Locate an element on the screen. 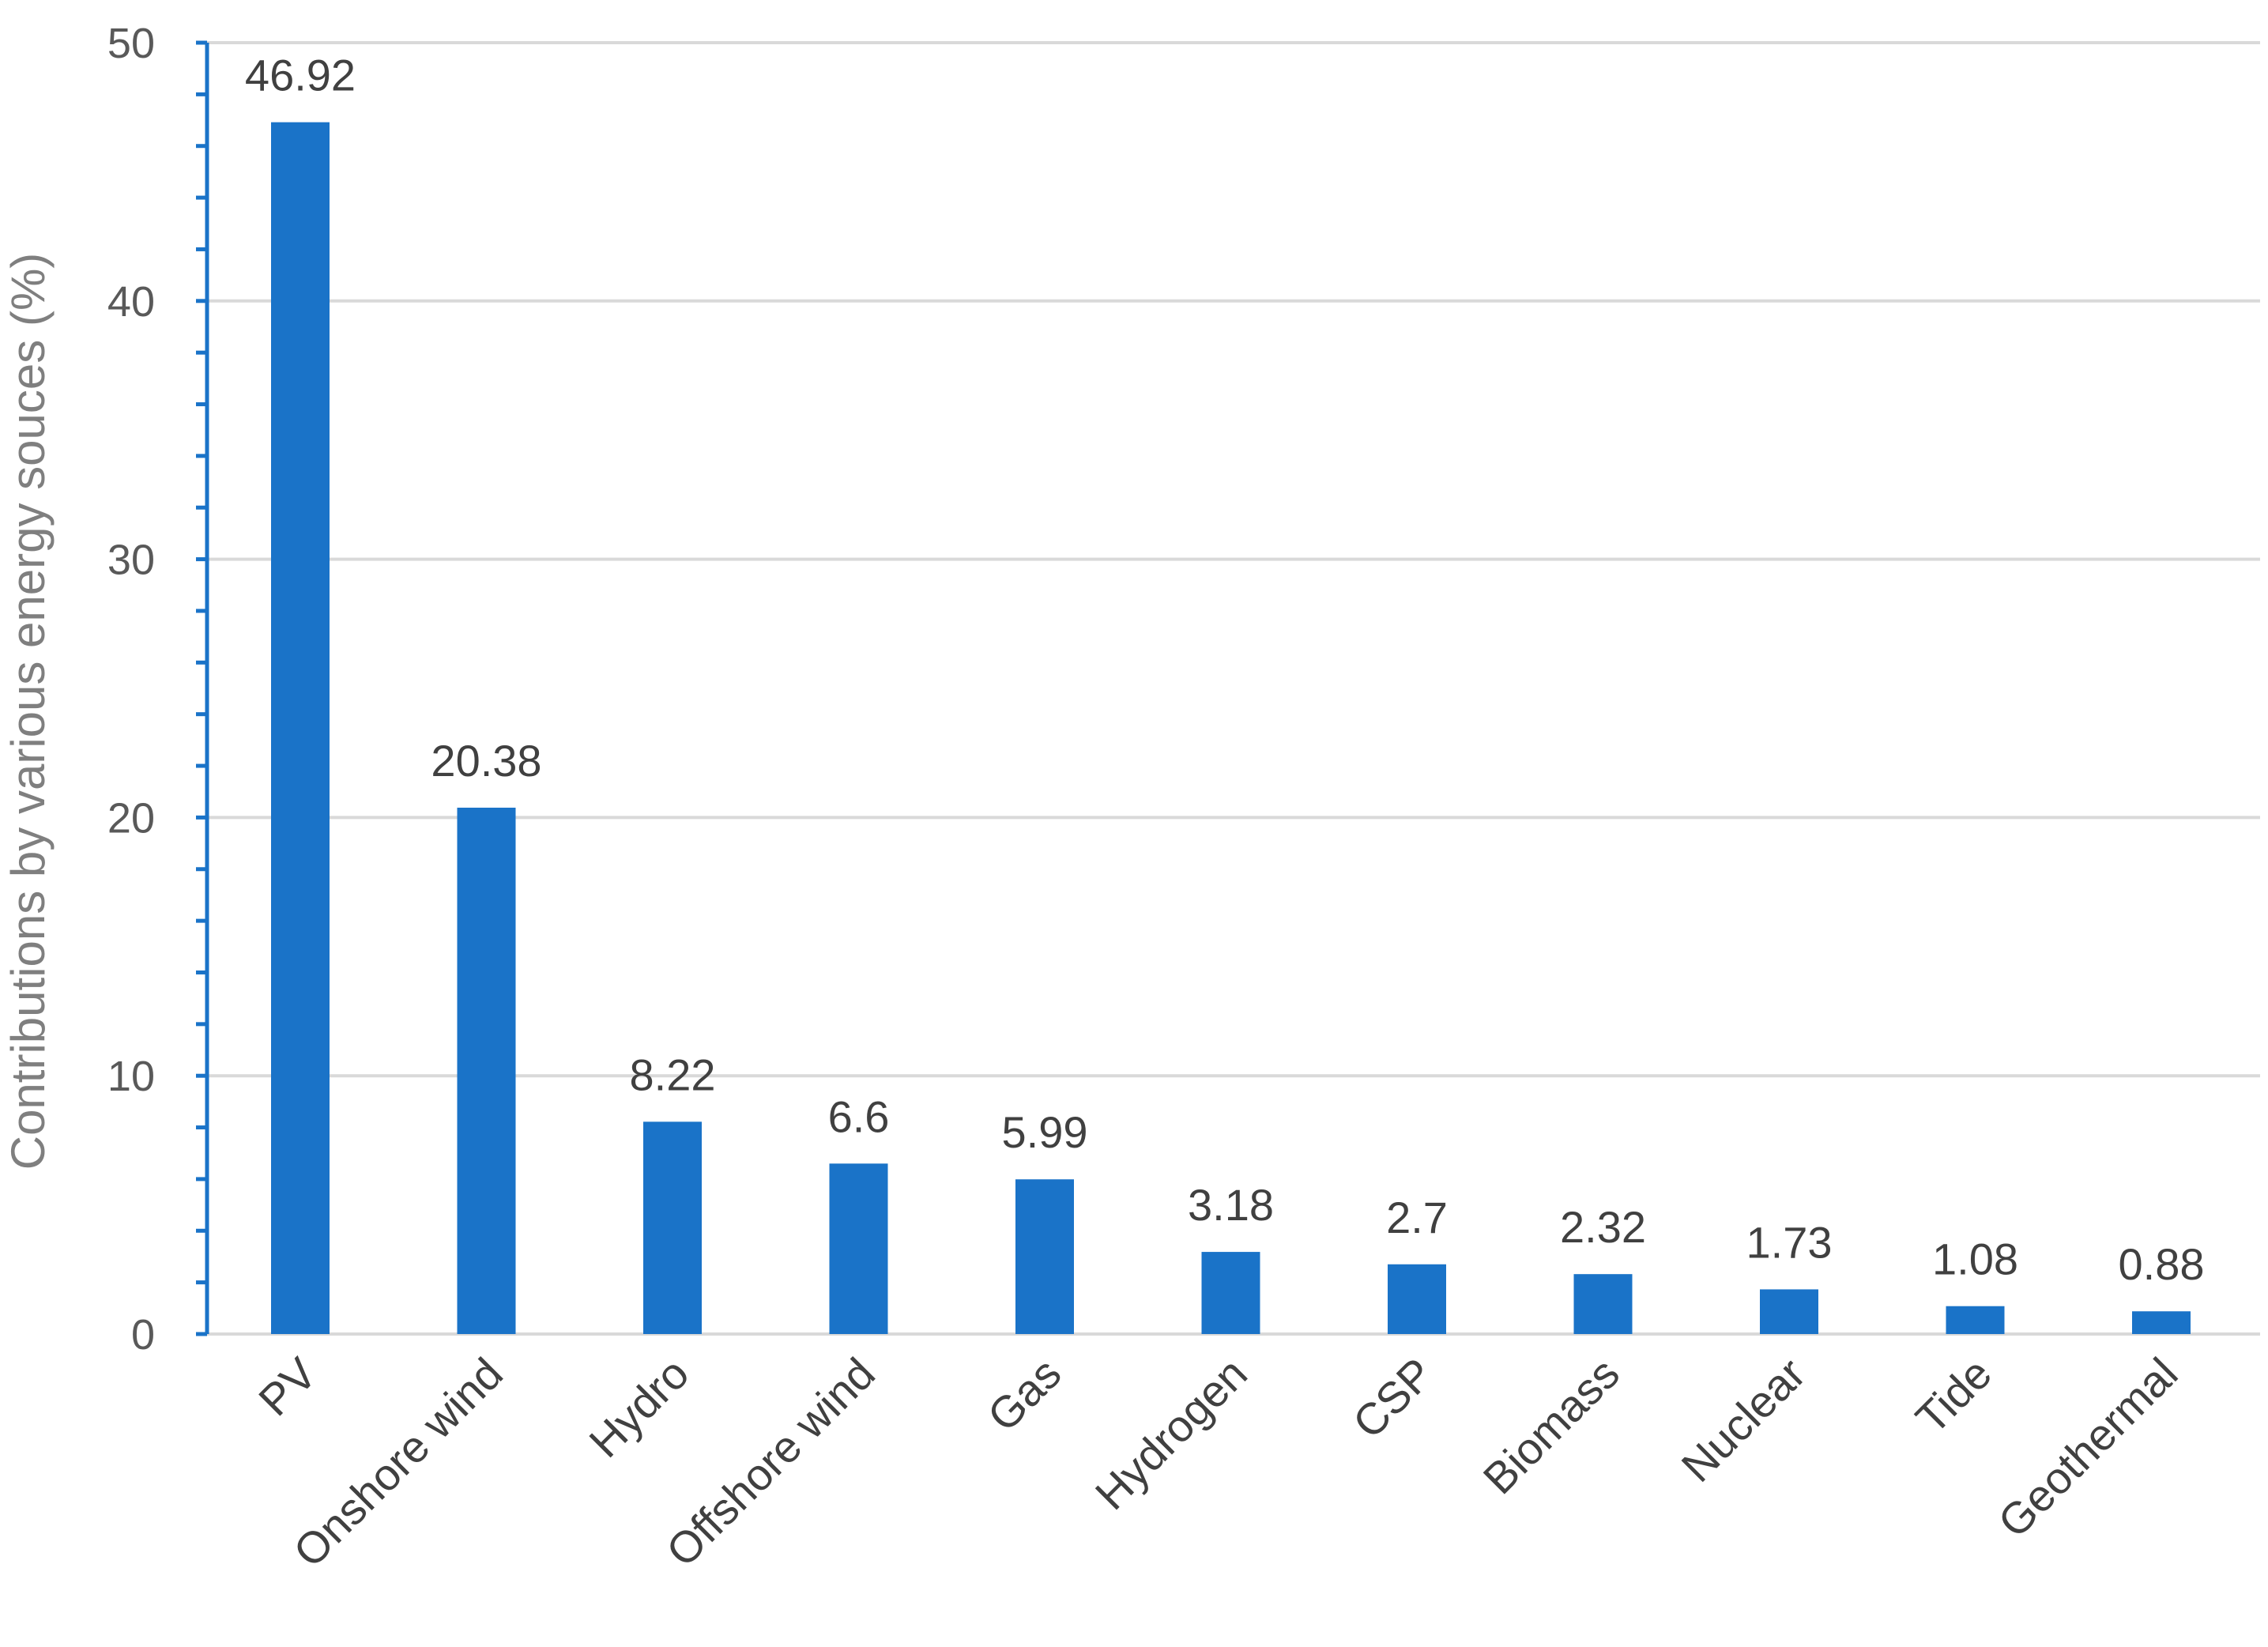 The image size is (2268, 1647). category-label: Tide is located at coordinates (1953, 1396).